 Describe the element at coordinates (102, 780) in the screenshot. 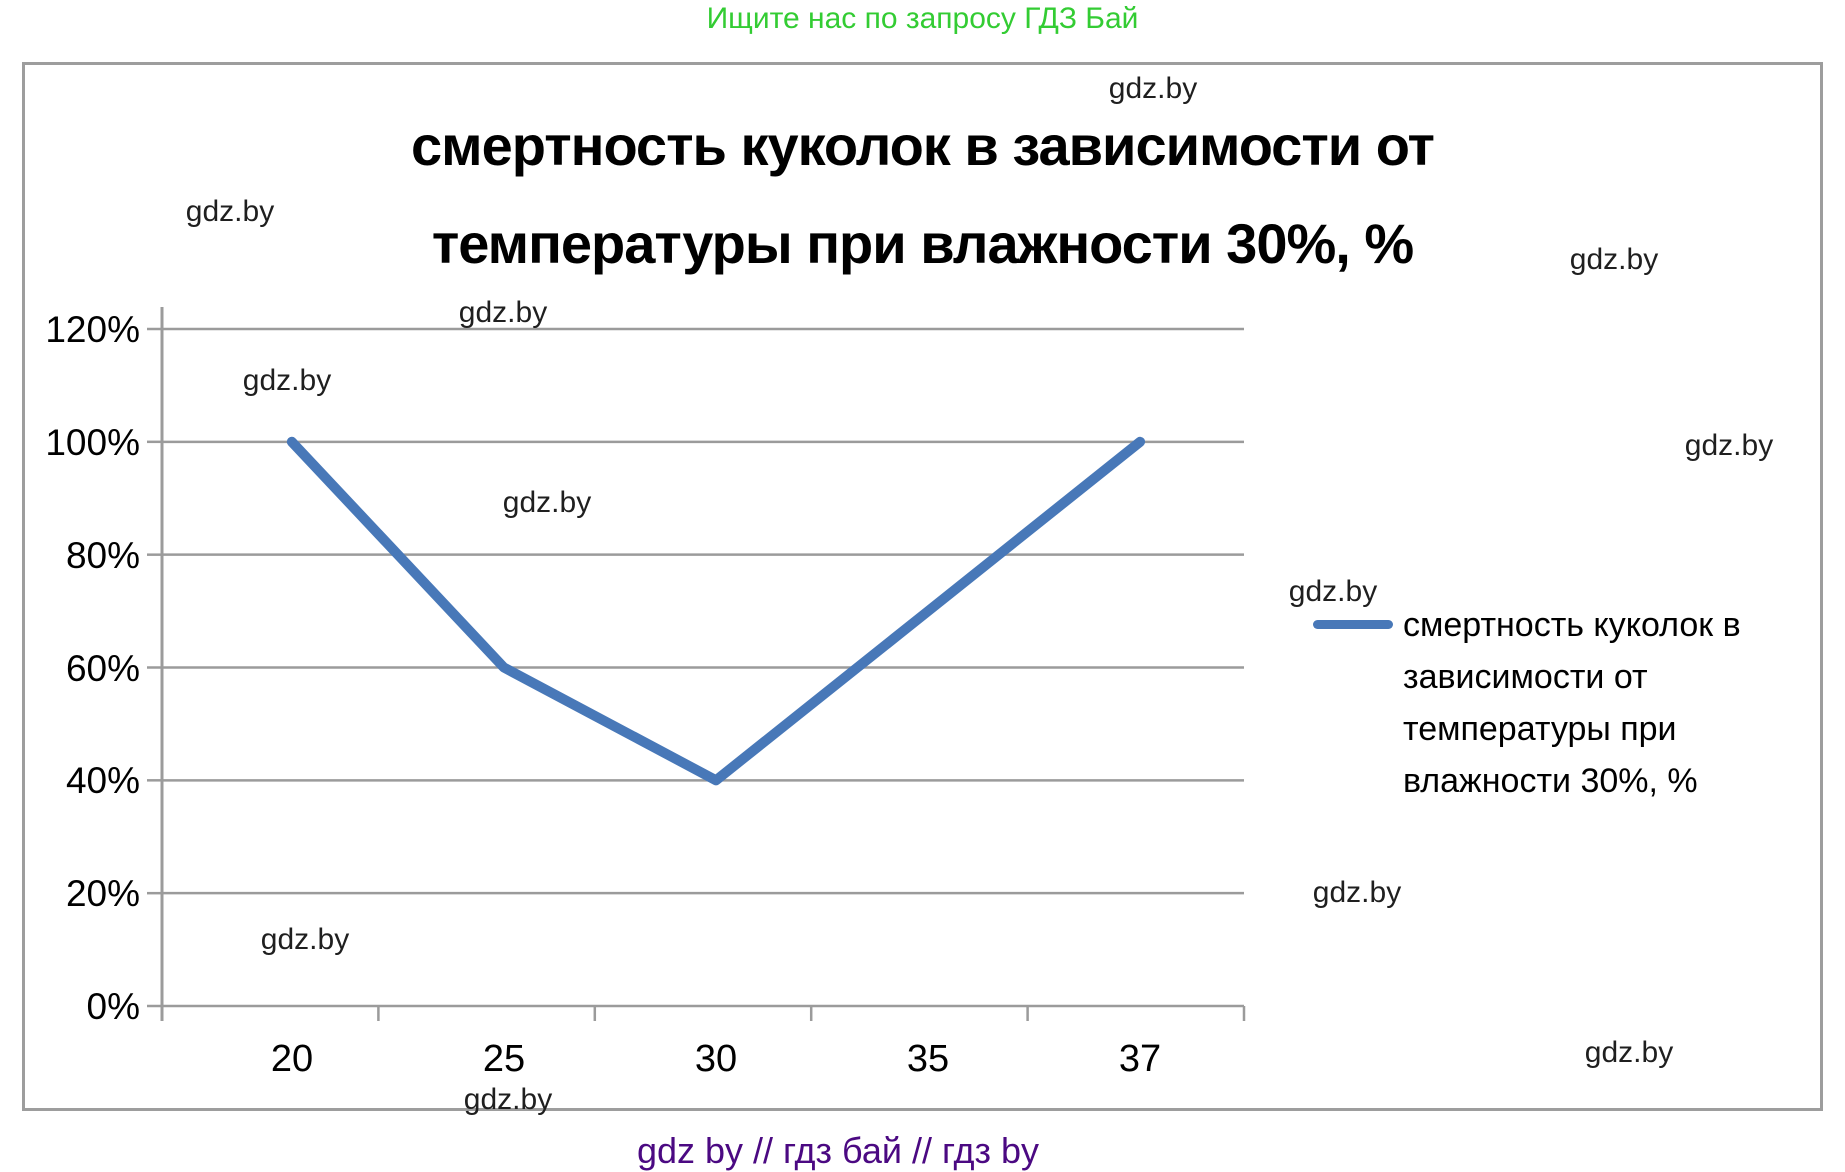

I see `y-tick-label-40: 40%` at that location.